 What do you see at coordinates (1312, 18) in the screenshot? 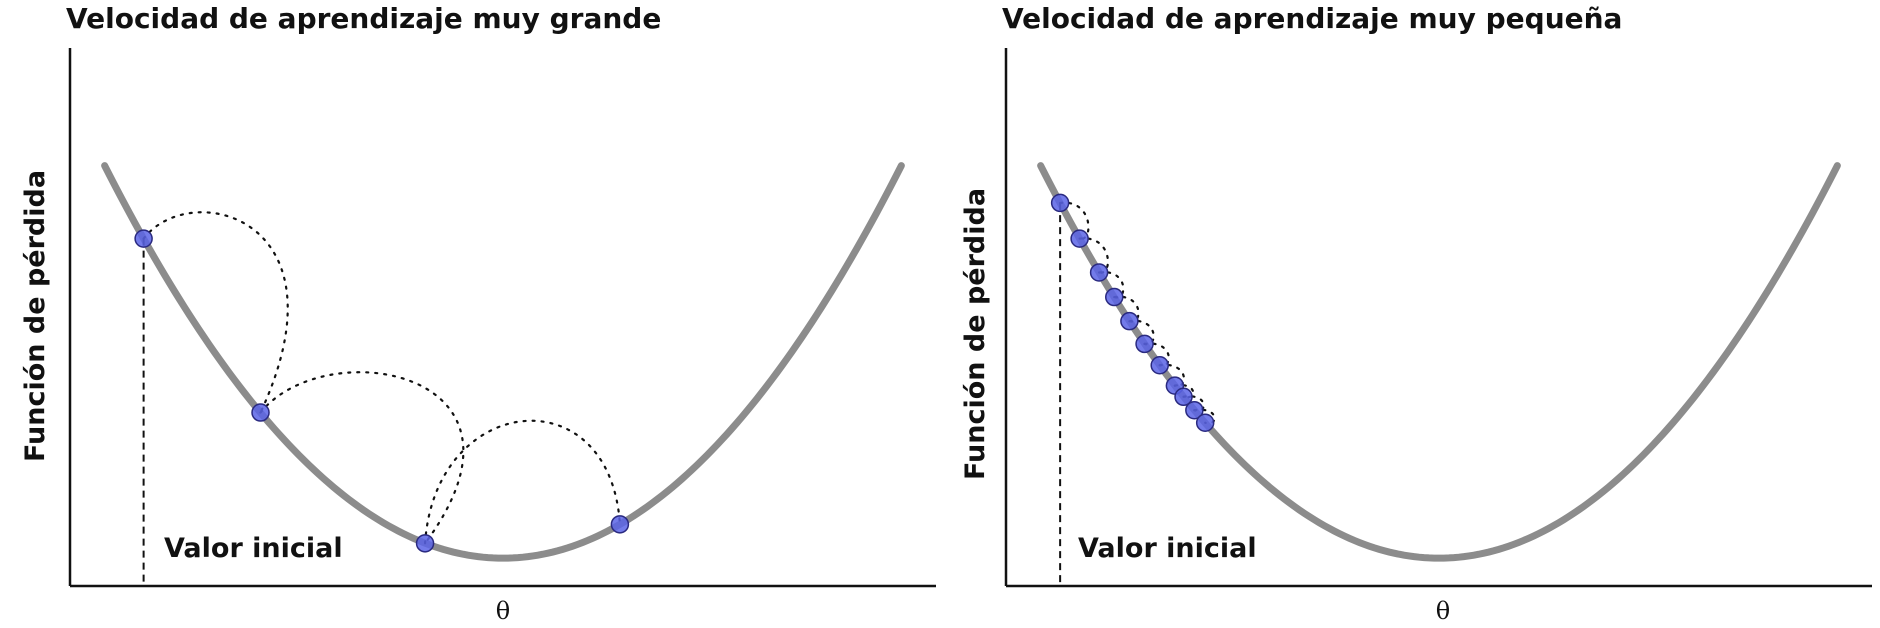
I see `chart-title: Velocidad de aprendizaje muy pequeña` at bounding box center [1312, 18].